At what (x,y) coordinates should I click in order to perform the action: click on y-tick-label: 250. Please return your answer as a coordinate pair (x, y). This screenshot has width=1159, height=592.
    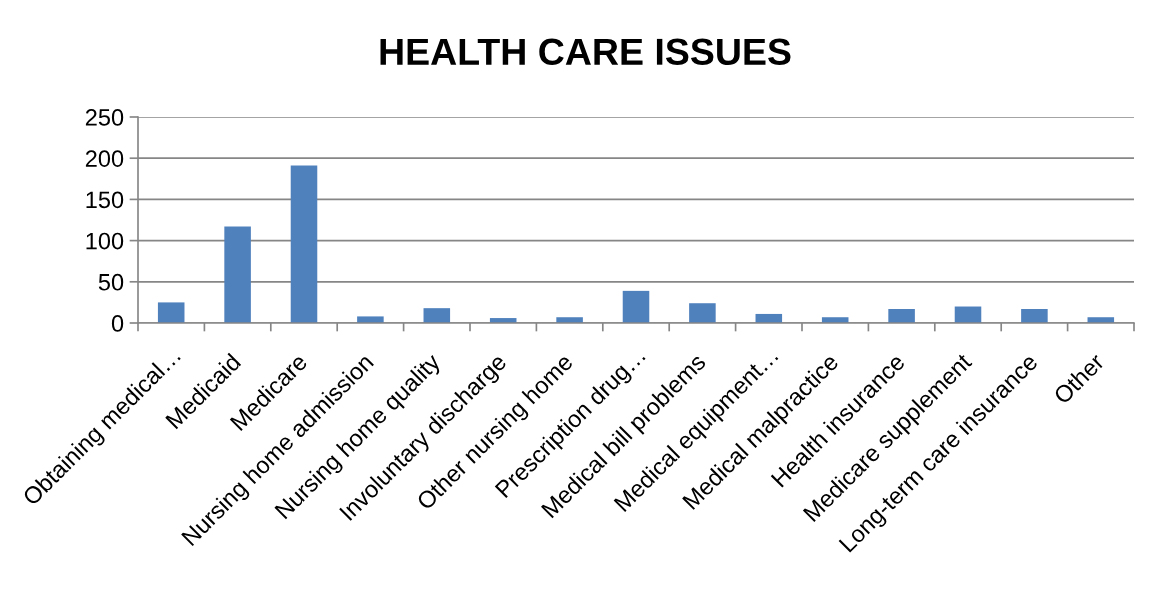
    Looking at the image, I should click on (104, 117).